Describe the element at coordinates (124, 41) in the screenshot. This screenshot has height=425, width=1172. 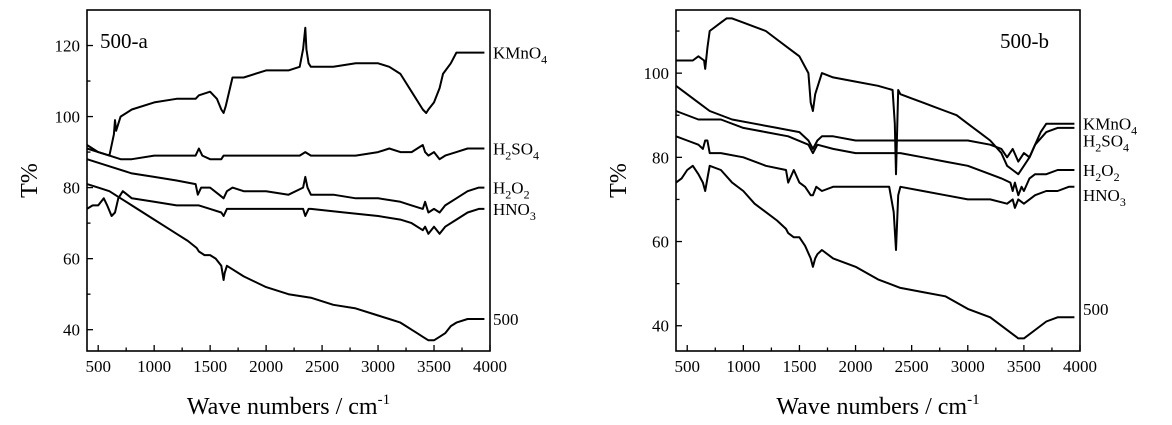
I see `panel-tag: 500-a` at that location.